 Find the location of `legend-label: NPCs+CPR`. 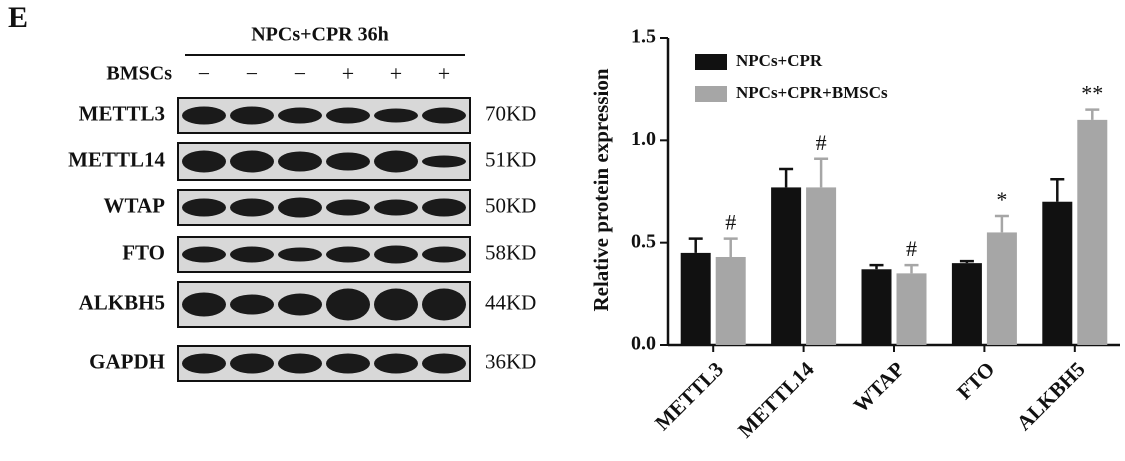

legend-label: NPCs+CPR is located at coordinates (779, 60).